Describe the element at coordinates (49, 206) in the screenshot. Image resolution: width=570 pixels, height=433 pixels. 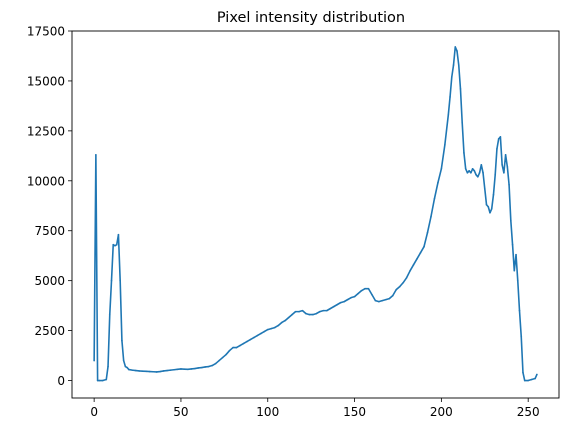
I see `y-axis: 0 2500 5000 7500 10000 12500 15000 17500` at that location.